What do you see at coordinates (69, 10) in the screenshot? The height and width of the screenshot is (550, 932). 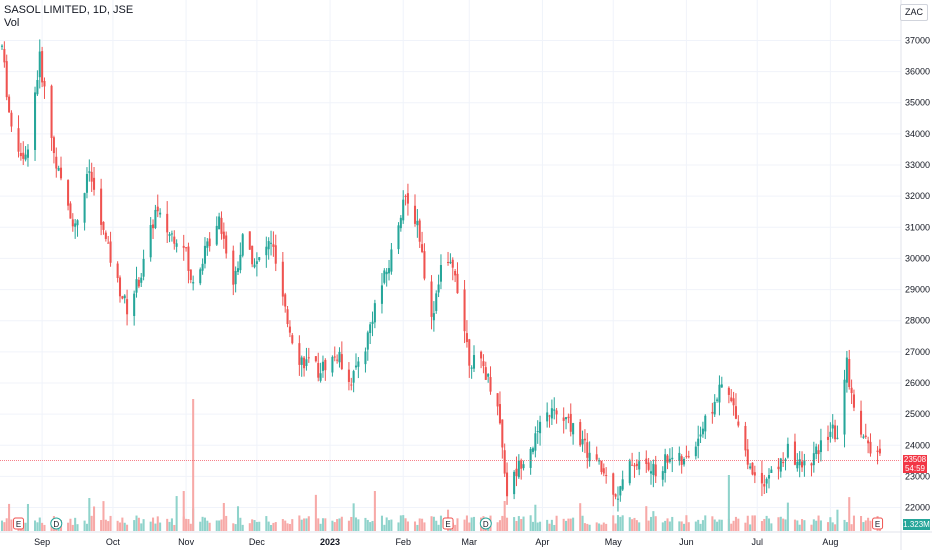 I see `symbol-title: SASOL LIMITED, 1D, JSE` at bounding box center [69, 10].